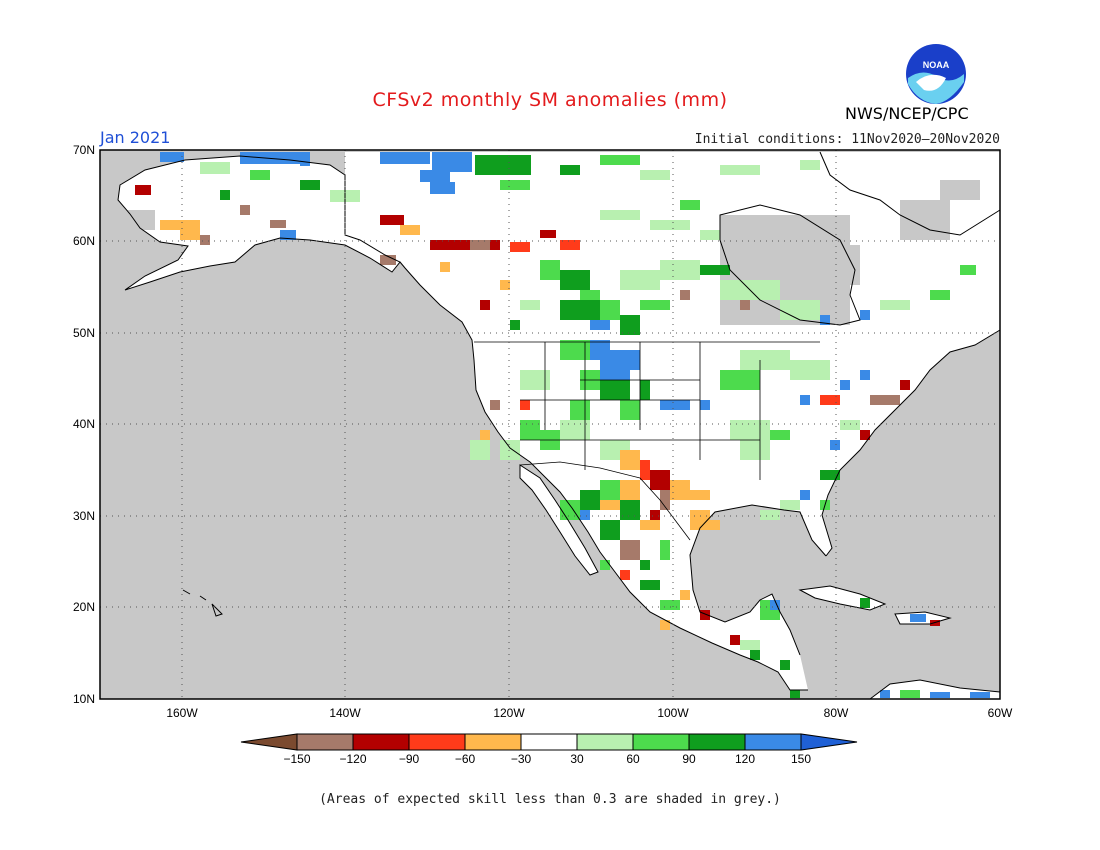  Describe the element at coordinates (84, 424) in the screenshot. I see `lat-label: 40N` at that location.